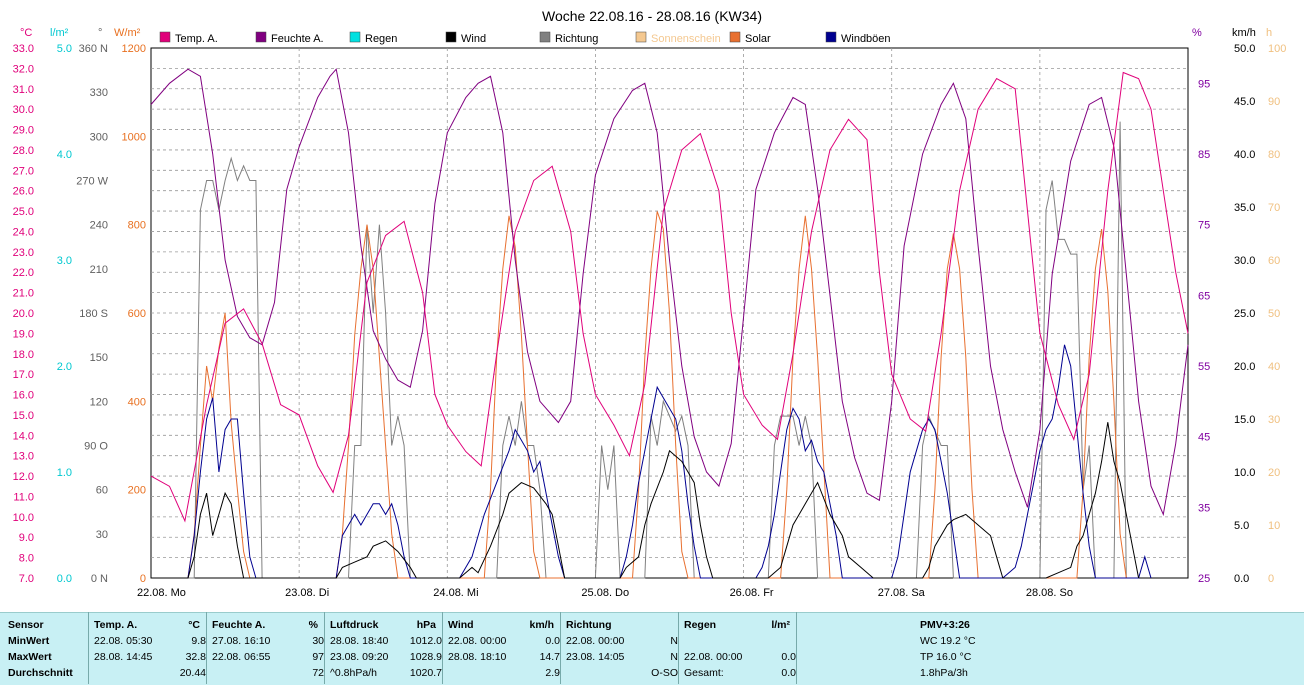 This screenshot has width=1304, height=685. Describe the element at coordinates (23, 110) in the screenshot. I see `temp-tick-label: 30.0` at that location.